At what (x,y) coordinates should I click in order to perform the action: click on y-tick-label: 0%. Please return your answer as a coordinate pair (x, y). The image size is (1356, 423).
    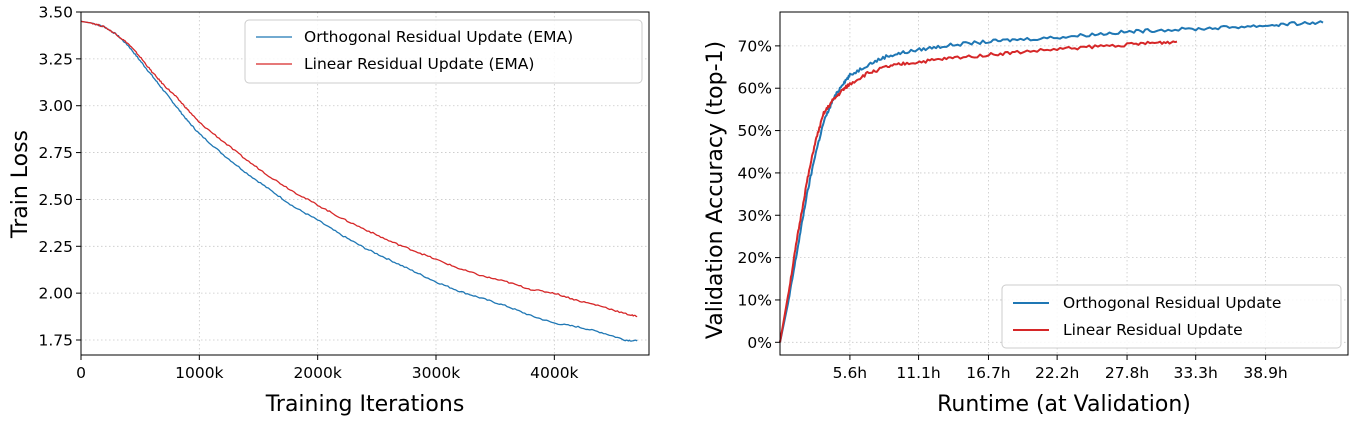
    Looking at the image, I should click on (759, 343).